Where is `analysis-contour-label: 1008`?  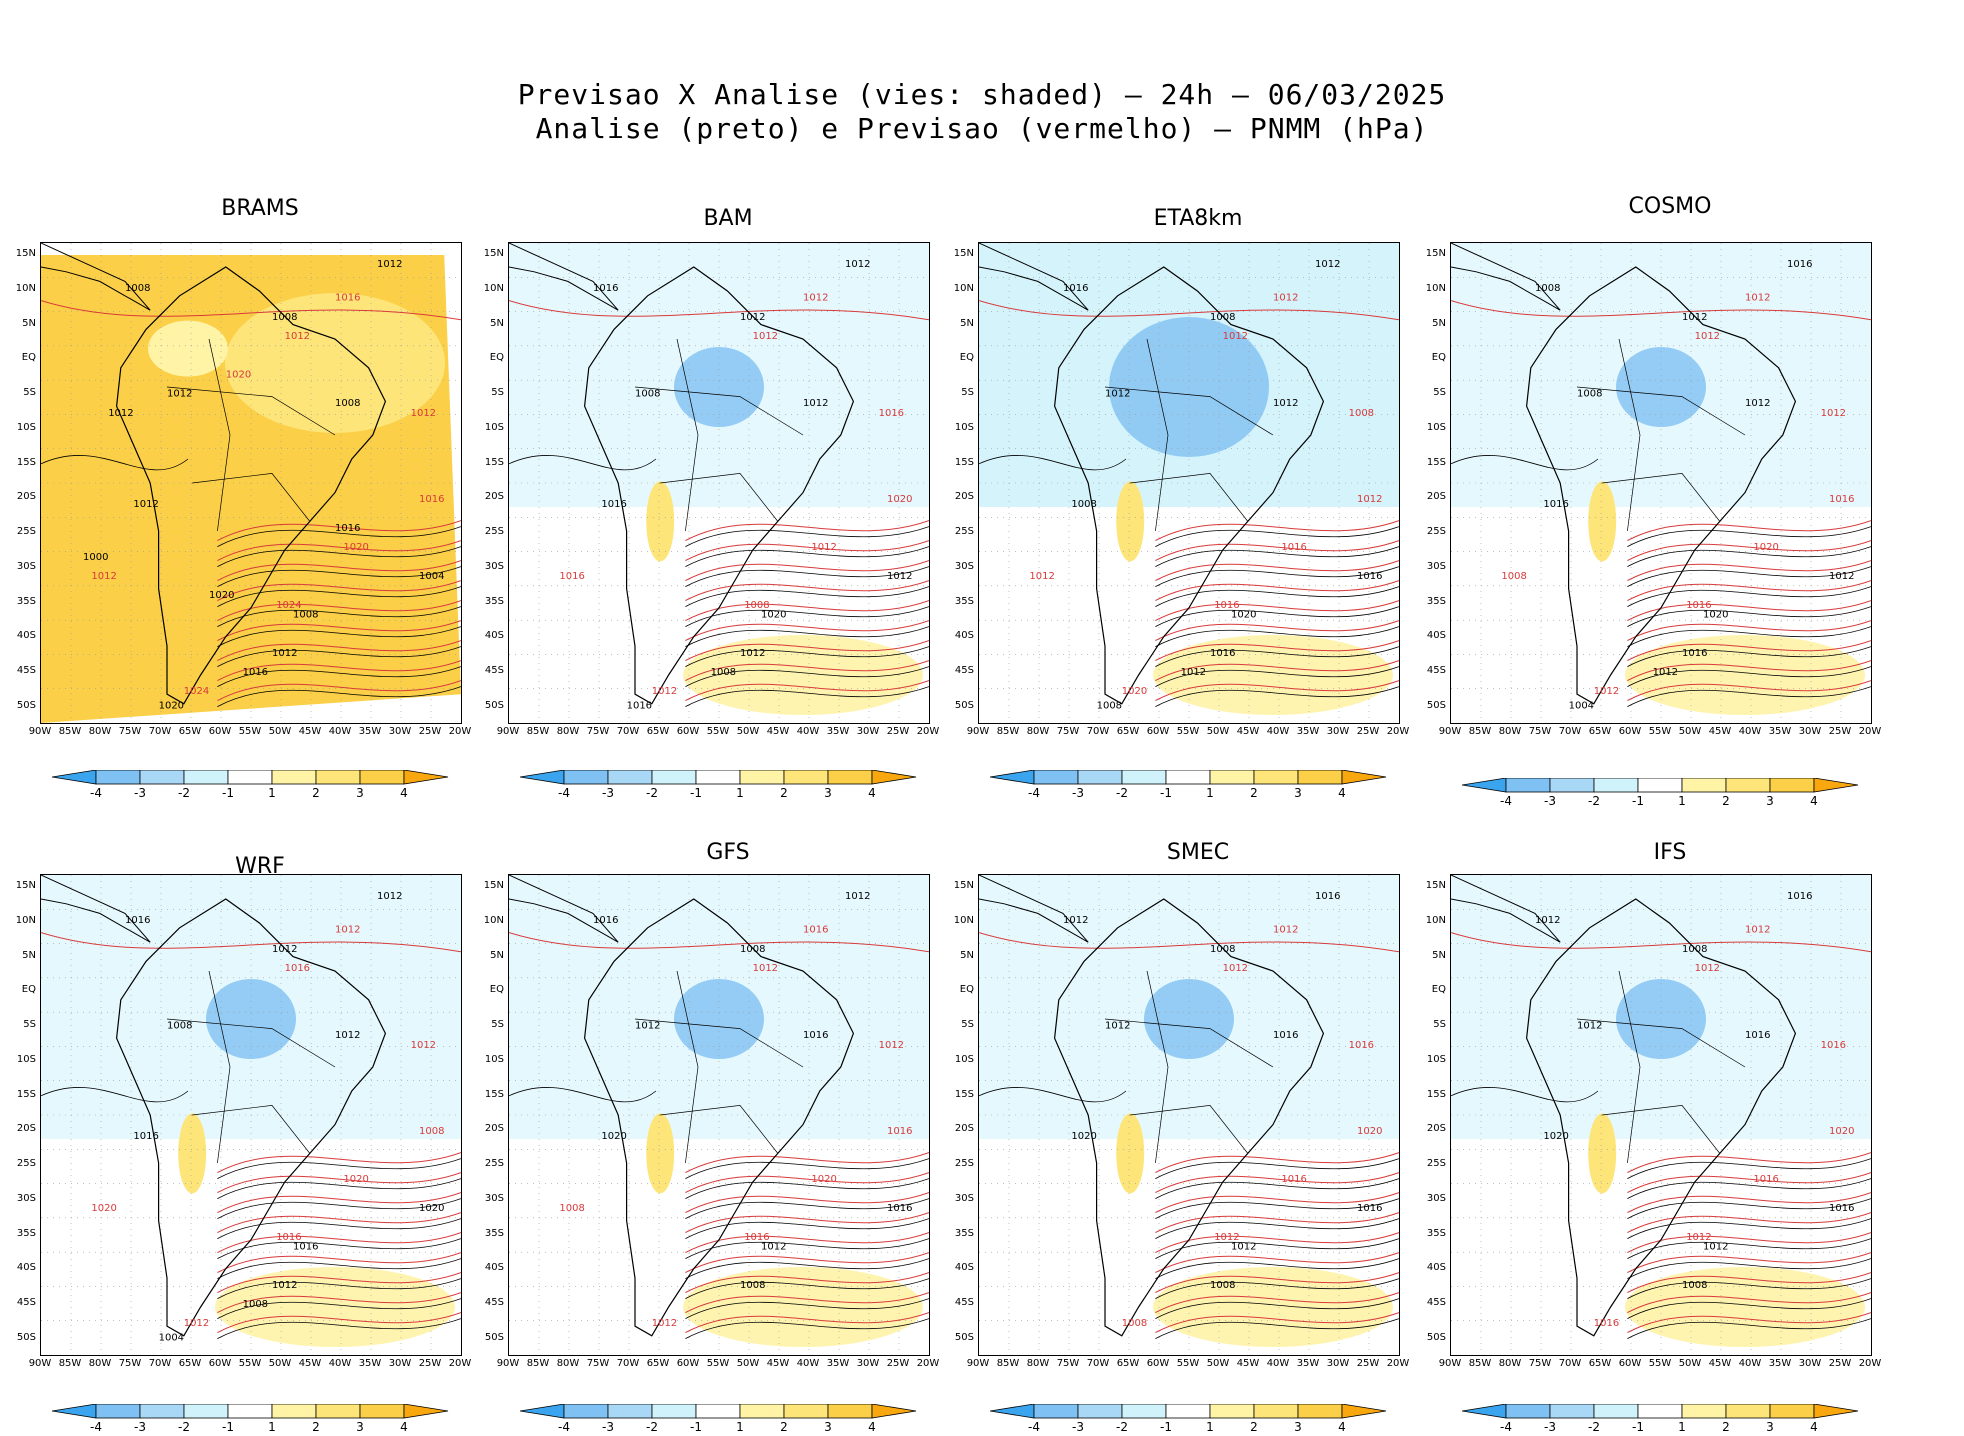 analysis-contour-label: 1008 is located at coordinates (1083, 504).